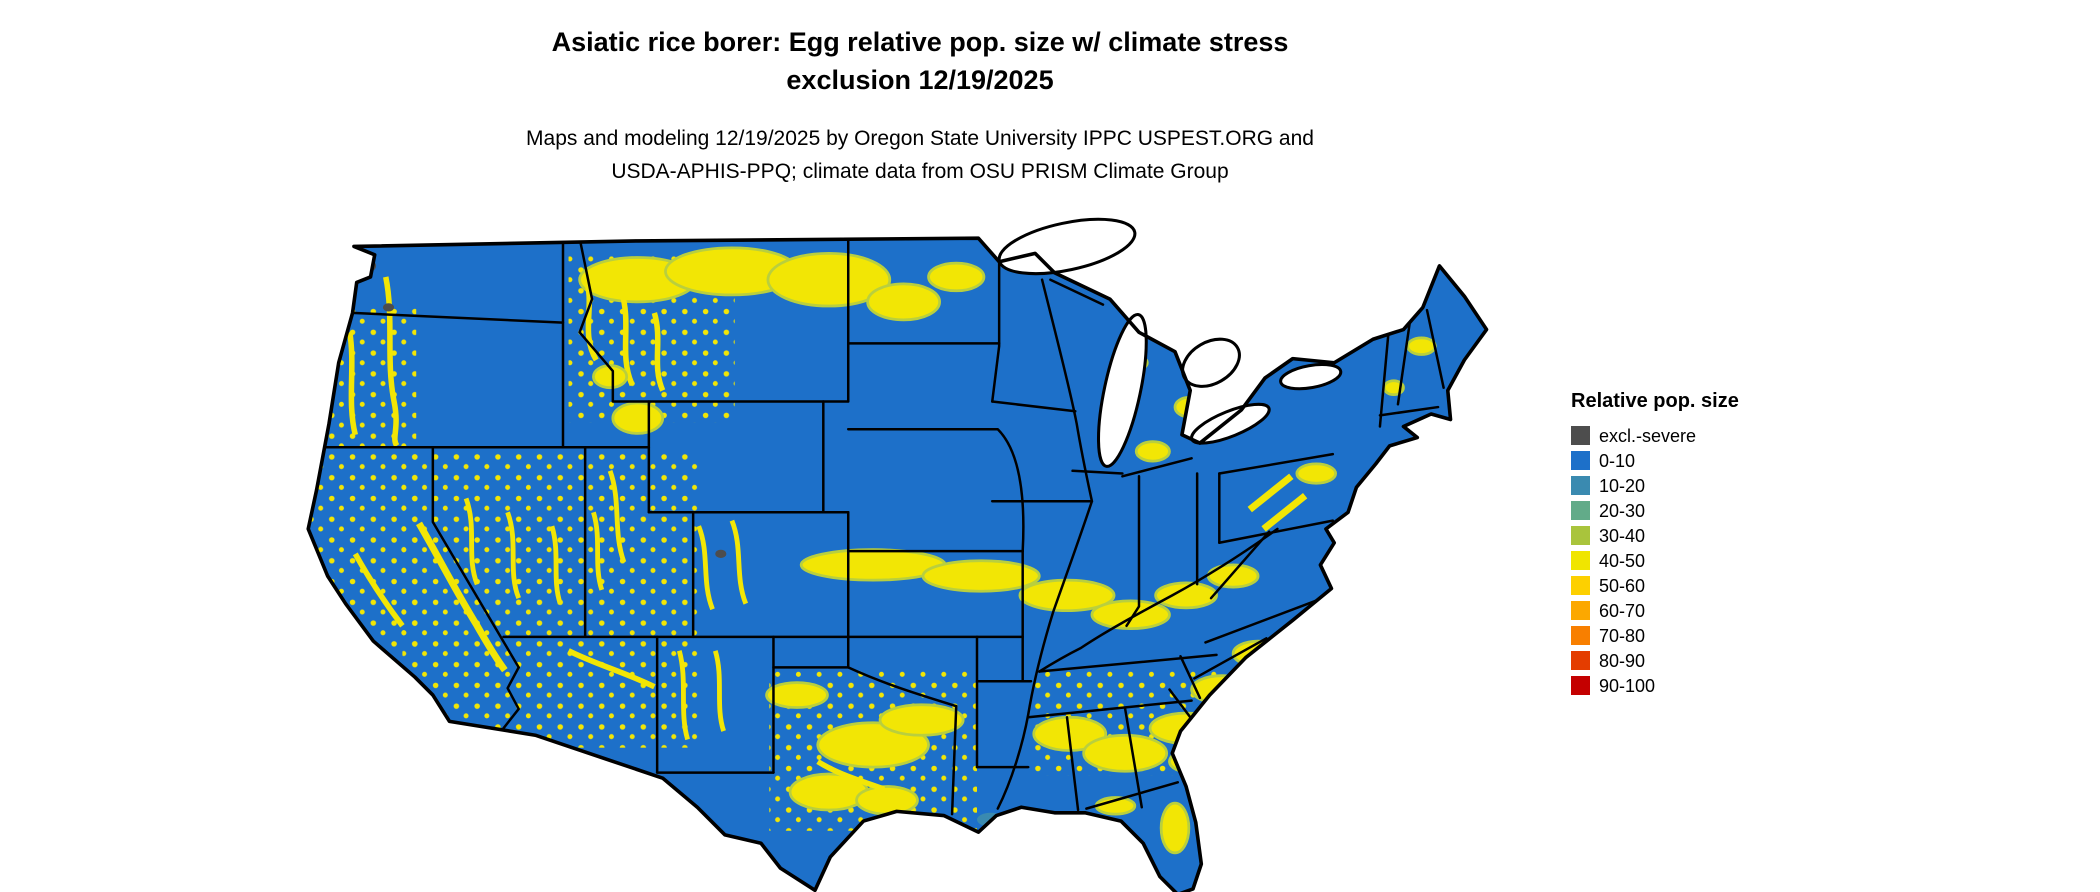  I want to click on legend-label: 0-10, so click(1617, 460).